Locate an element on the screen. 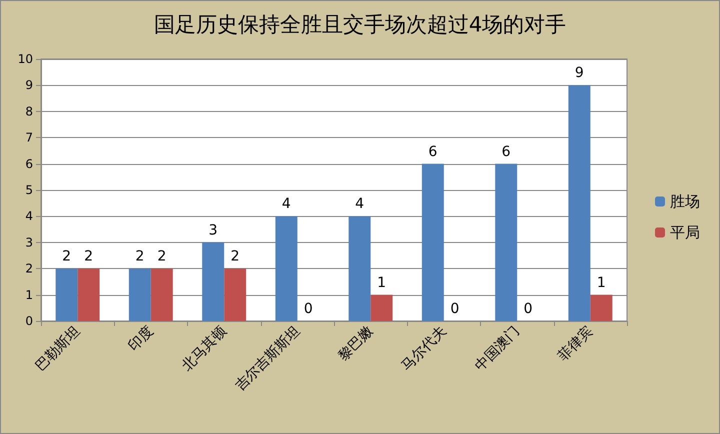 This screenshot has width=720, height=434. y-tick-label: 1 is located at coordinates (29, 295).